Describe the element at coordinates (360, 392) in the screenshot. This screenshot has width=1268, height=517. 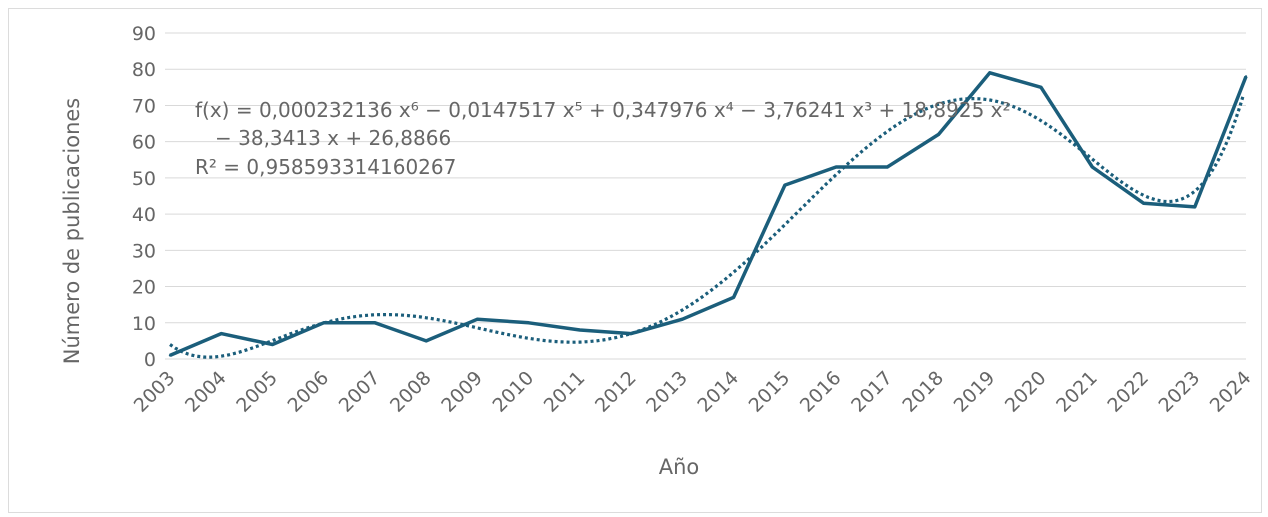
I see `x-tick-label: 2007` at that location.